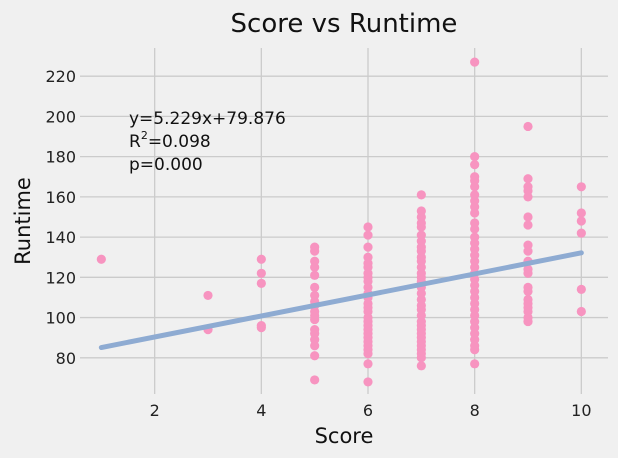 Image resolution: width=618 pixels, height=458 pixels. I want to click on y-tick-label: 200, so click(60, 116).